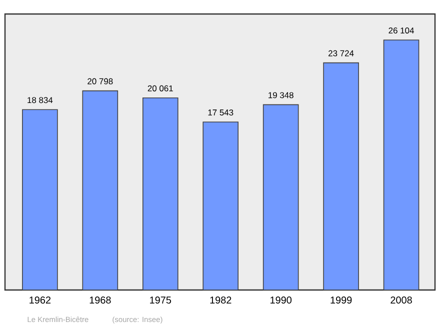  I want to click on x-tick-label: 1962, so click(40, 300).